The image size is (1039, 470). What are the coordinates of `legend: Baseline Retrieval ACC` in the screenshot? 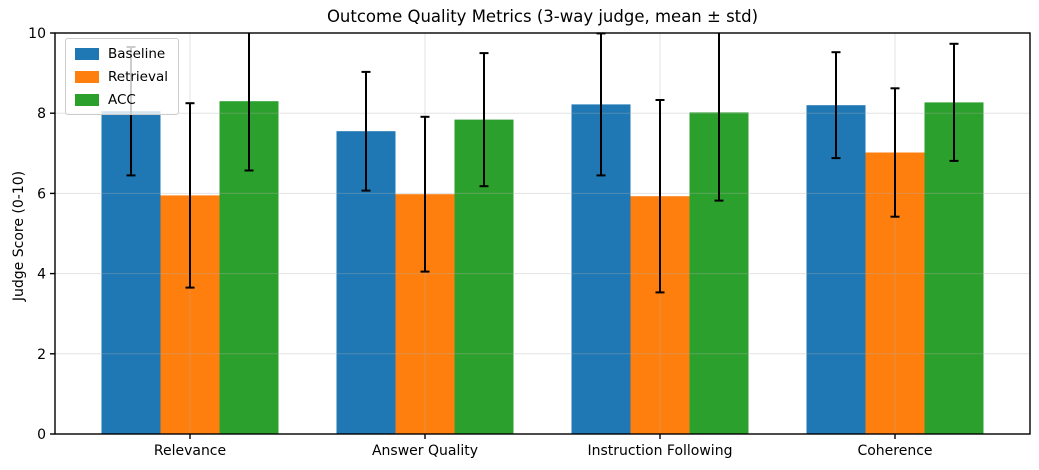 It's located at (122, 76).